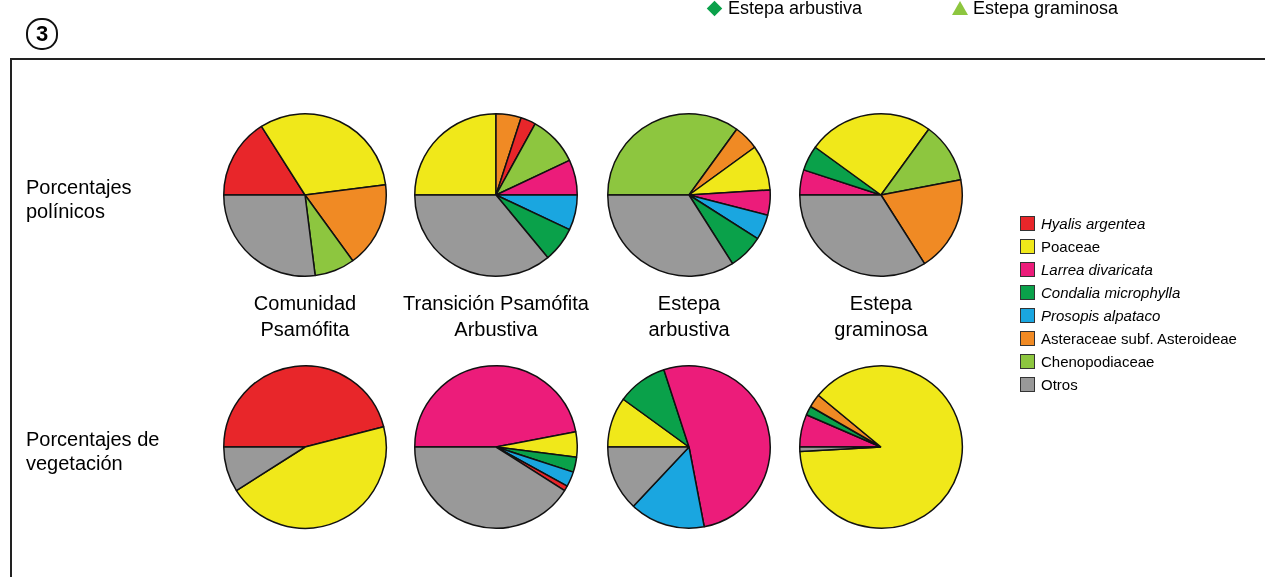 The height and width of the screenshot is (577, 1265). What do you see at coordinates (1059, 384) in the screenshot?
I see `category-label: Otros` at bounding box center [1059, 384].